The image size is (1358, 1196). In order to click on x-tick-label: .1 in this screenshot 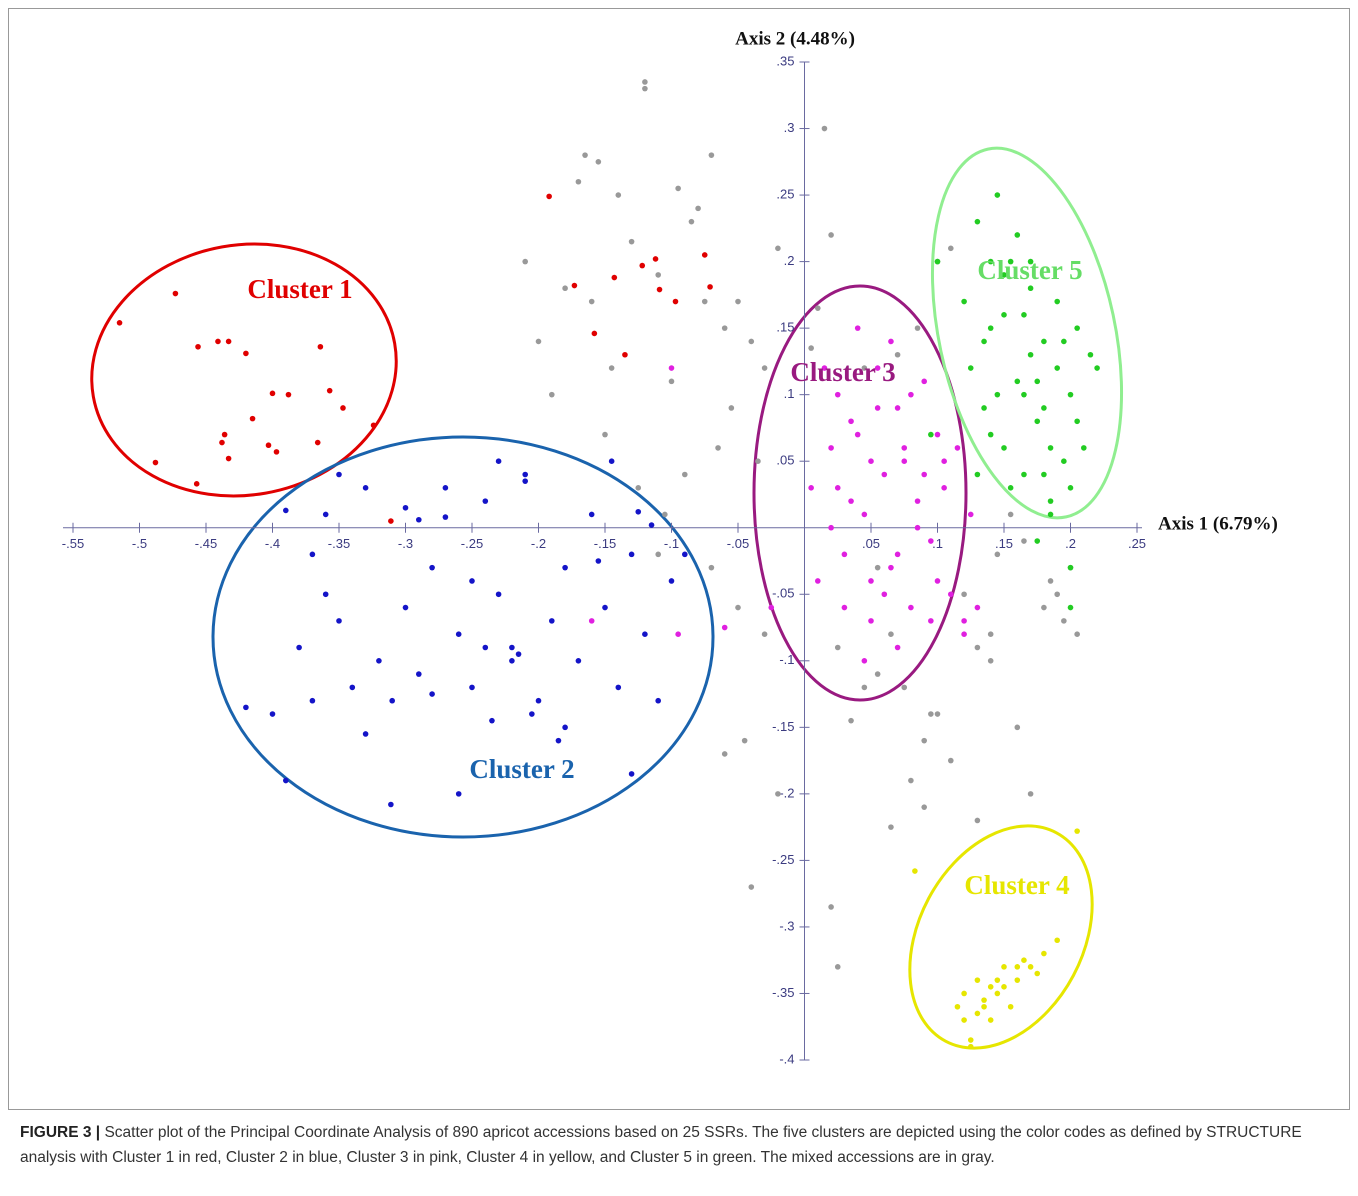, I will do `click(937, 543)`.